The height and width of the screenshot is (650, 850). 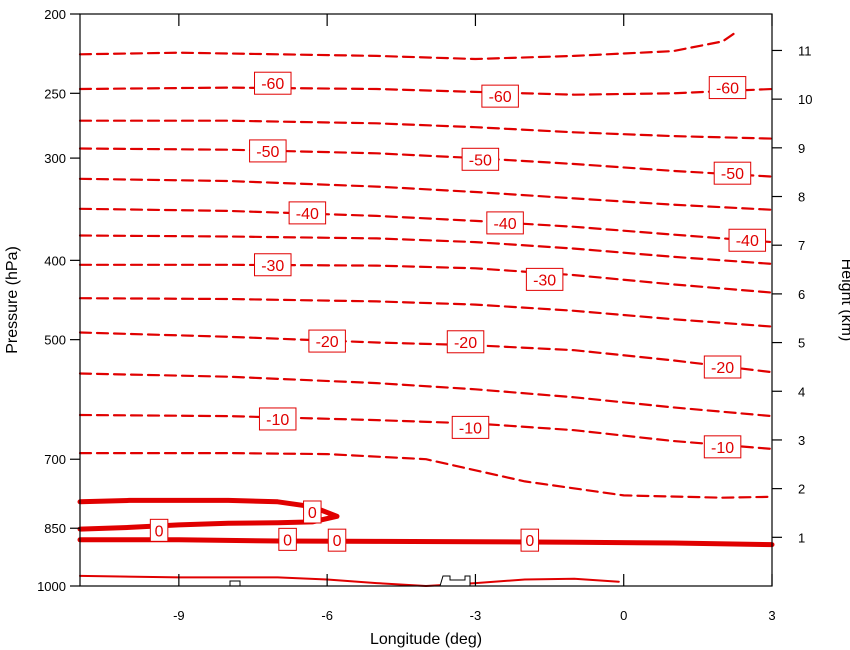 I want to click on y2-tick-label: 9, so click(x=801, y=148).